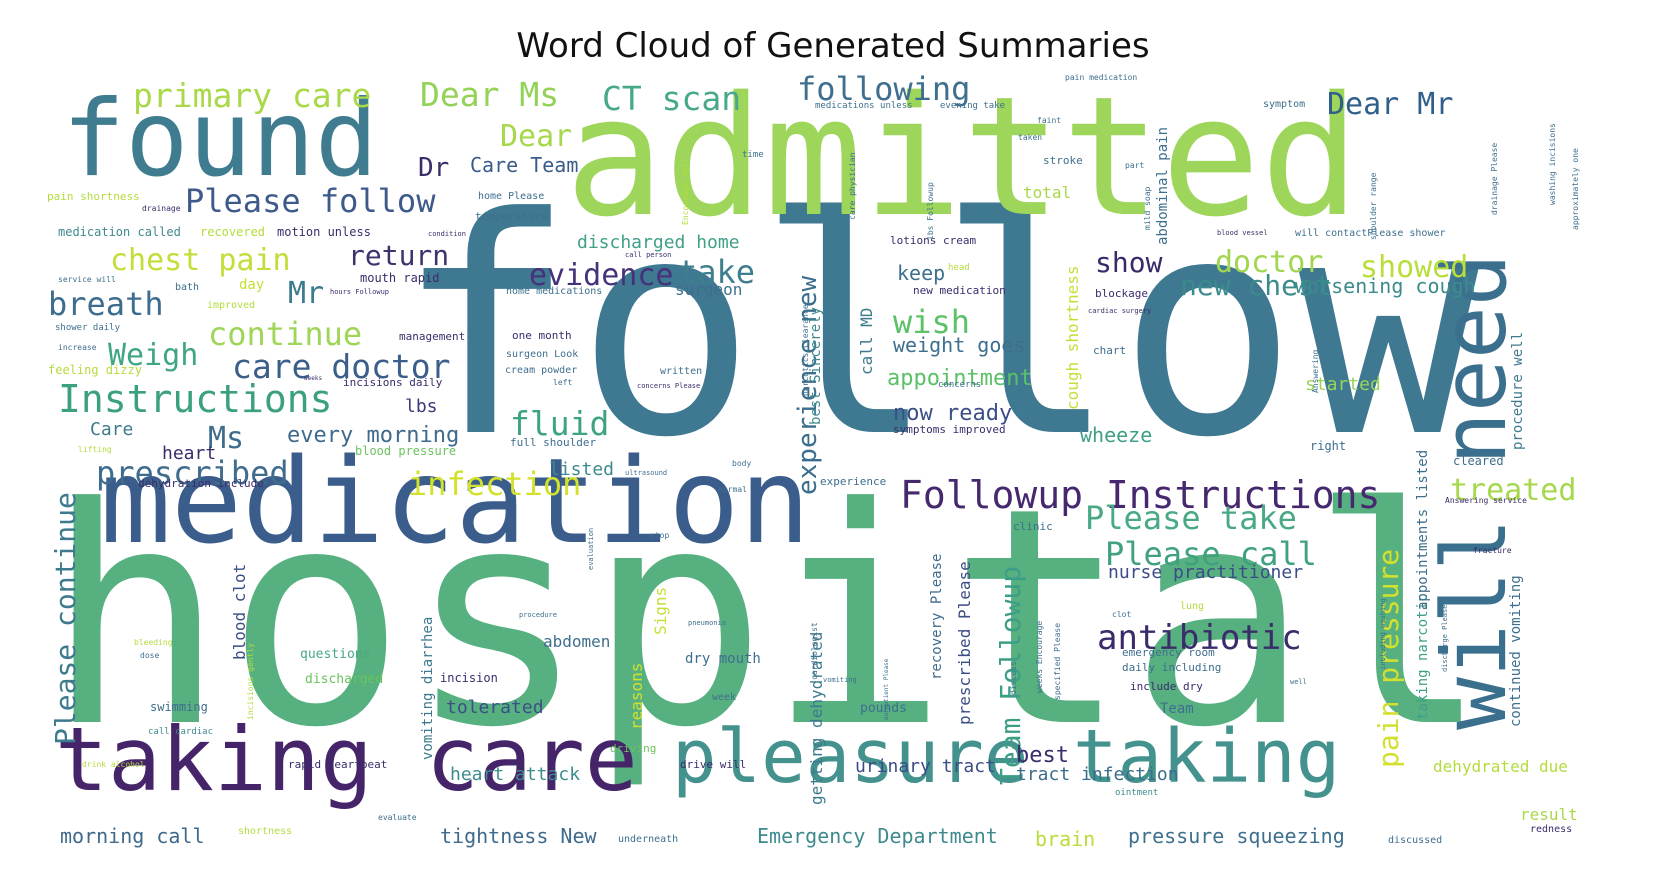 The width and height of the screenshot is (1666, 888). I want to click on cloud-word: dehydration include, so click(201, 483).